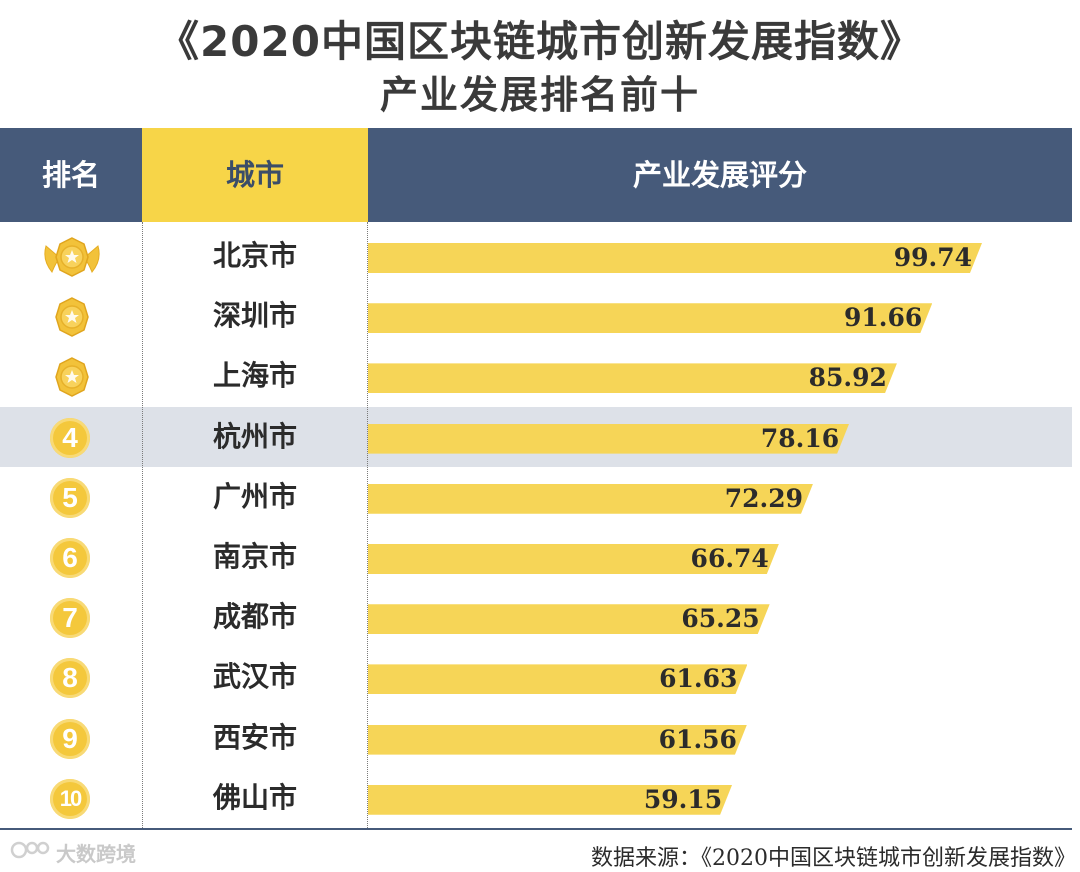  What do you see at coordinates (539, 95) in the screenshot?
I see `chart-subtitle: 产业发展排名前十` at bounding box center [539, 95].